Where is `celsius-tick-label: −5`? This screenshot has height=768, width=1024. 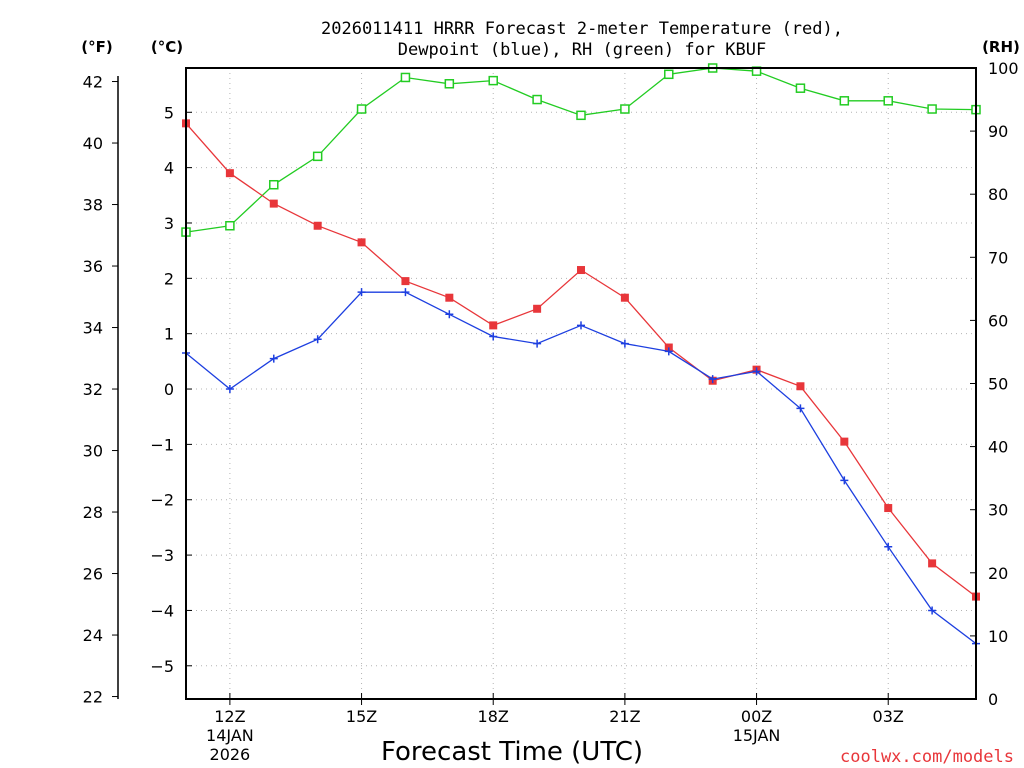 celsius-tick-label: −5 is located at coordinates (162, 666).